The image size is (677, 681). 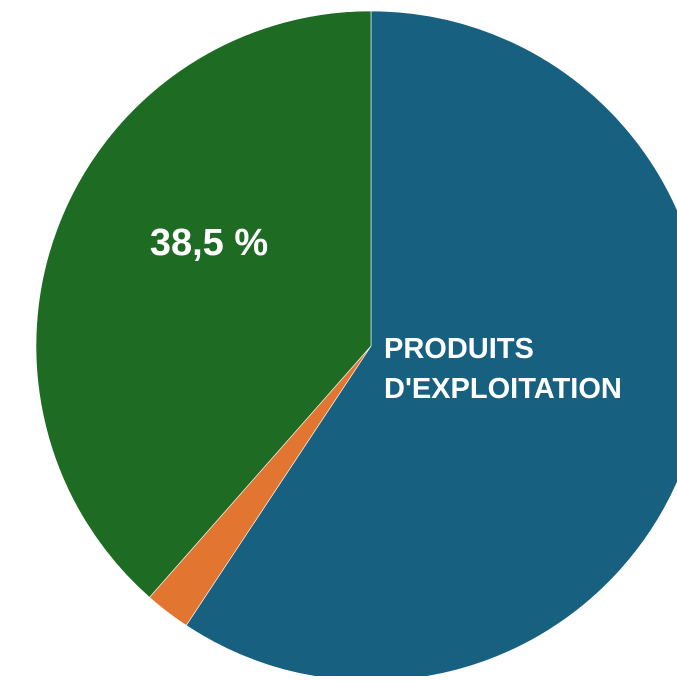 What do you see at coordinates (459, 349) in the screenshot?
I see `slice-label-0-line-0: PRODUITS` at bounding box center [459, 349].